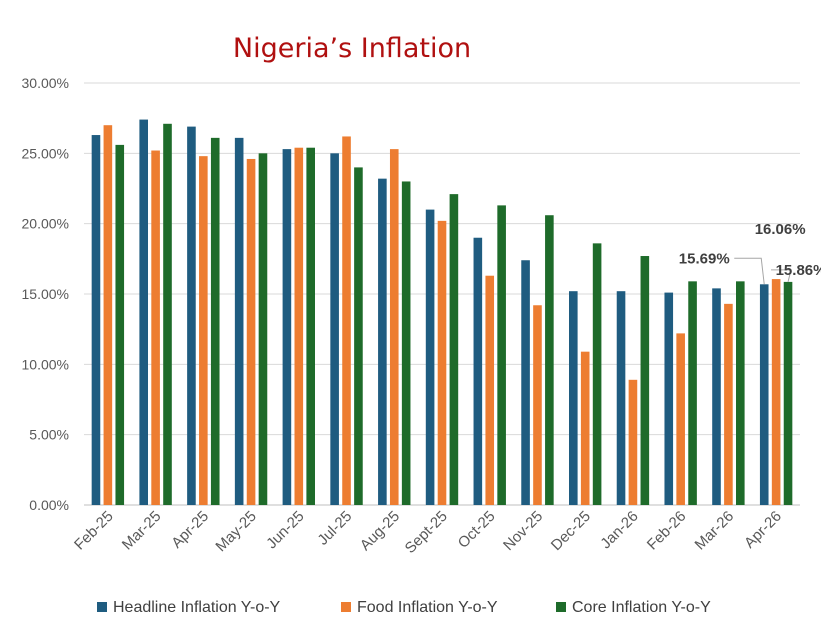  I want to click on y-tick-label: 15.00%, so click(45, 294).